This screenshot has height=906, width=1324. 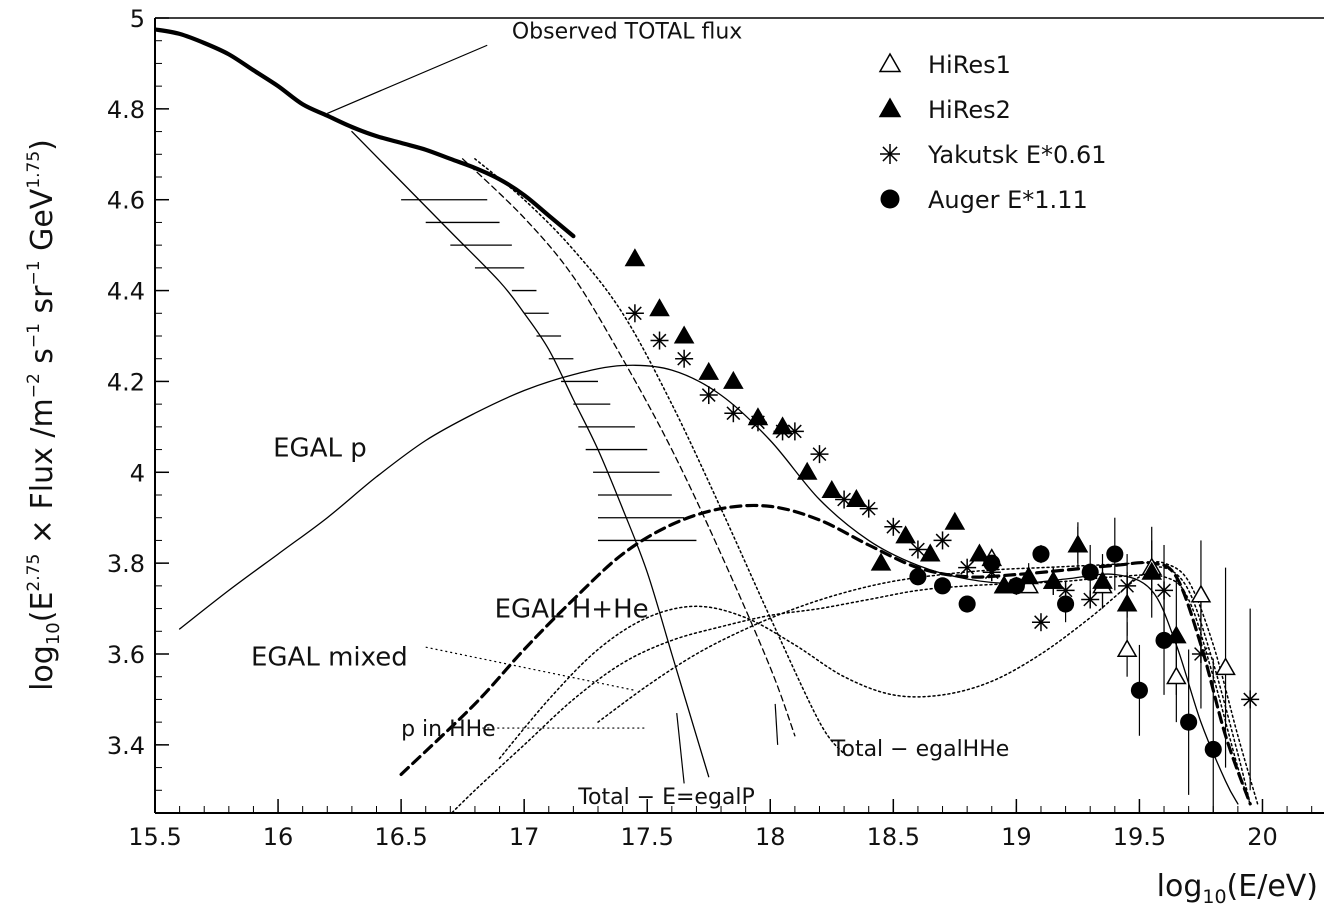 What do you see at coordinates (1016, 155) in the screenshot?
I see `legend-label: Yakutsk E*0.61` at bounding box center [1016, 155].